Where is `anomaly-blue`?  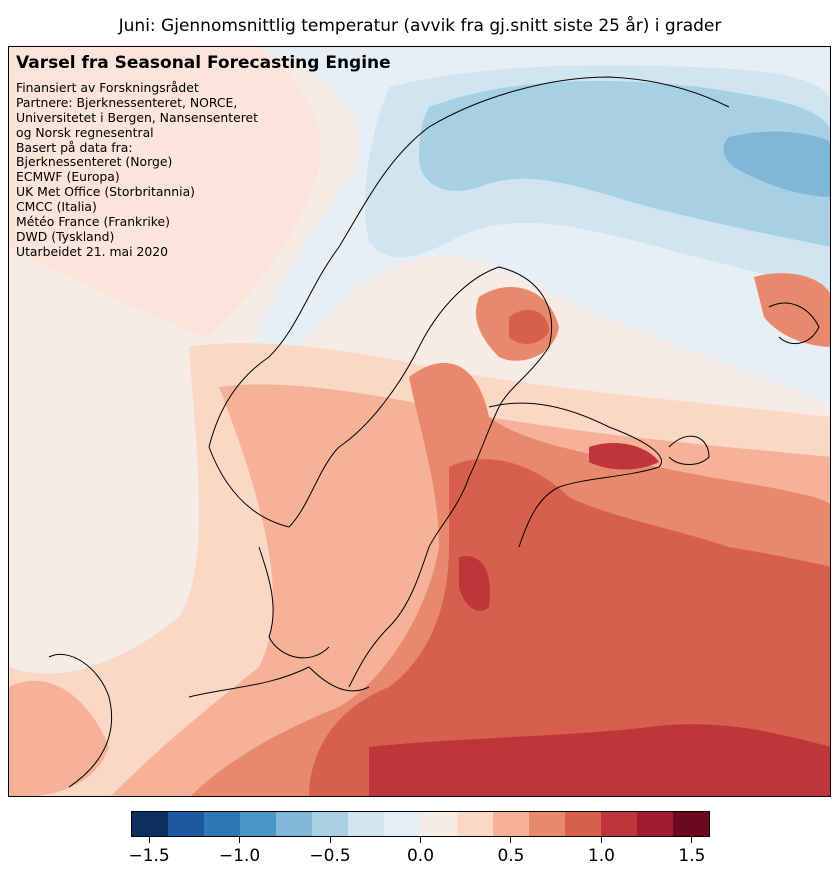
anomaly-blue is located at coordinates (624, 164).